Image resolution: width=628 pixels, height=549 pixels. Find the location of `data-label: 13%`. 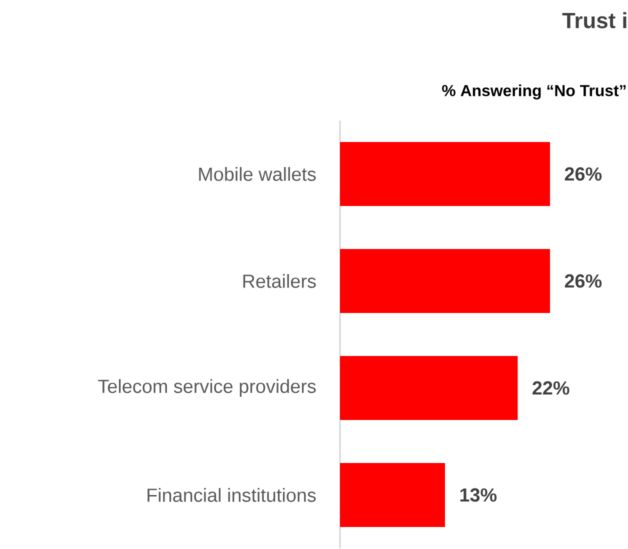

data-label: 13% is located at coordinates (478, 495).